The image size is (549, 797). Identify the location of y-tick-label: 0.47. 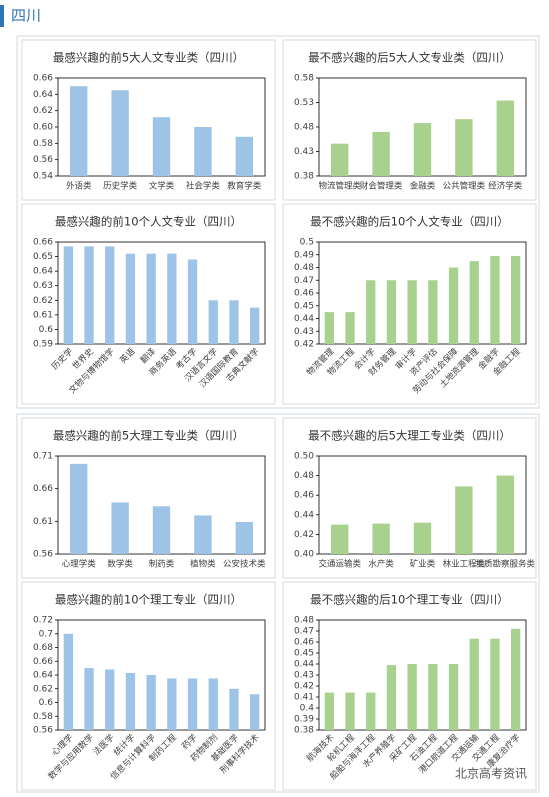
(304, 281).